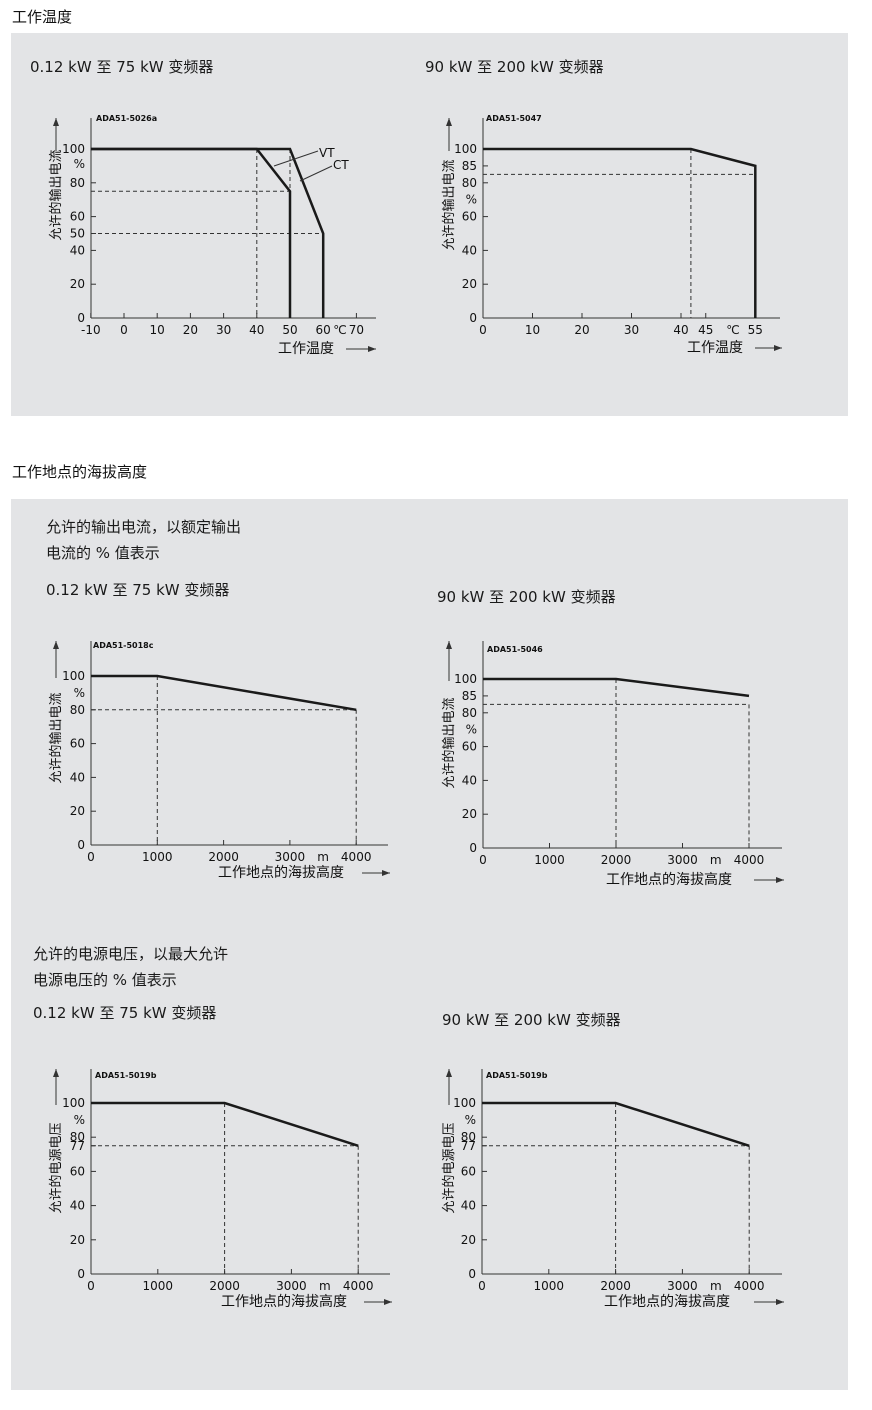  Describe the element at coordinates (620, 232) in the screenshot. I see `temp-large-series-line` at that location.